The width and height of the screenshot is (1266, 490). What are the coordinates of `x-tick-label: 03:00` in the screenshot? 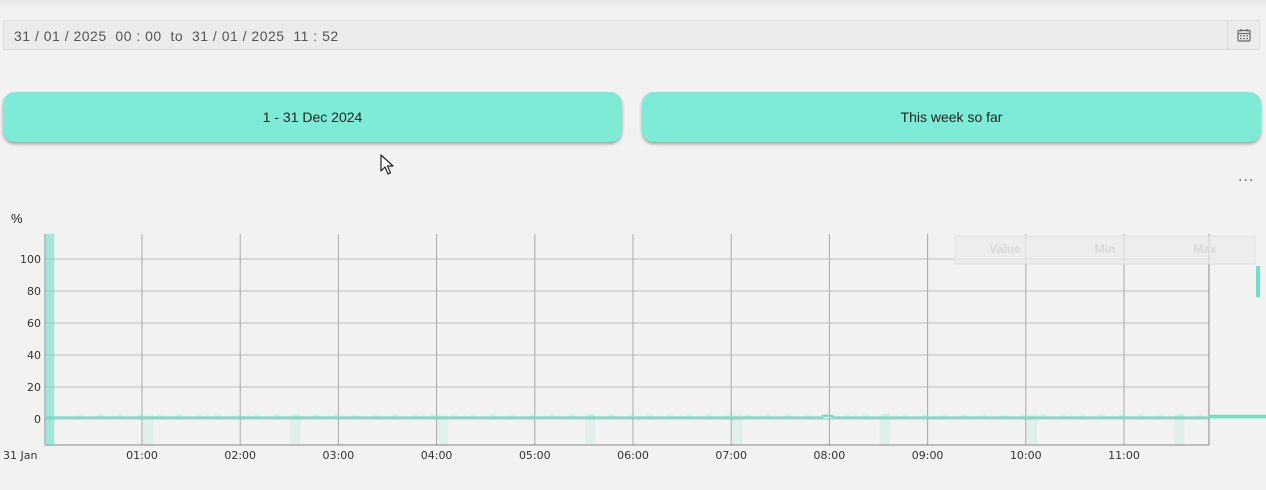 It's located at (339, 455).